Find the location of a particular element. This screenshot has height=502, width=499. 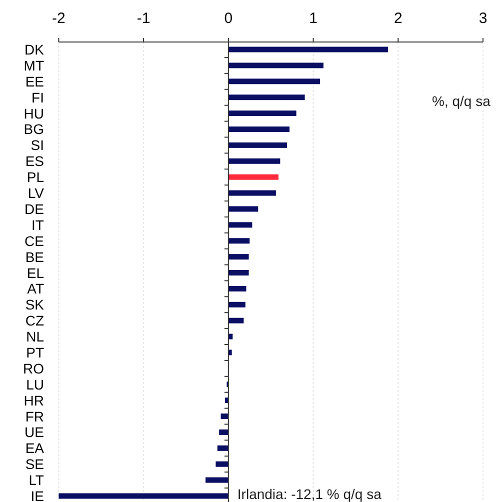

annotation: %, q/q sa is located at coordinates (461, 101).